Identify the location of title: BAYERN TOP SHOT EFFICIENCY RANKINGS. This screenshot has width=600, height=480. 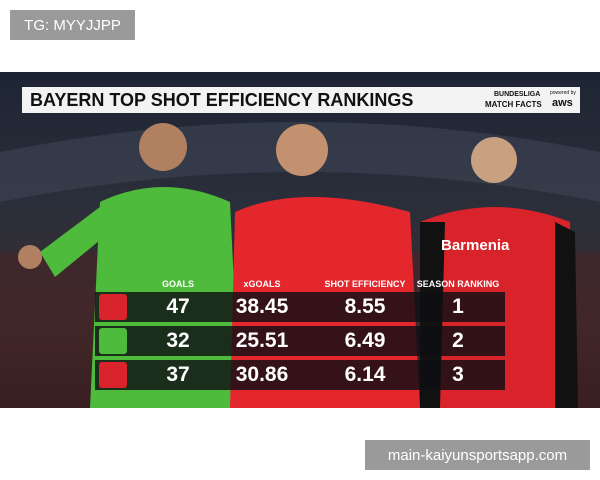
(222, 100).